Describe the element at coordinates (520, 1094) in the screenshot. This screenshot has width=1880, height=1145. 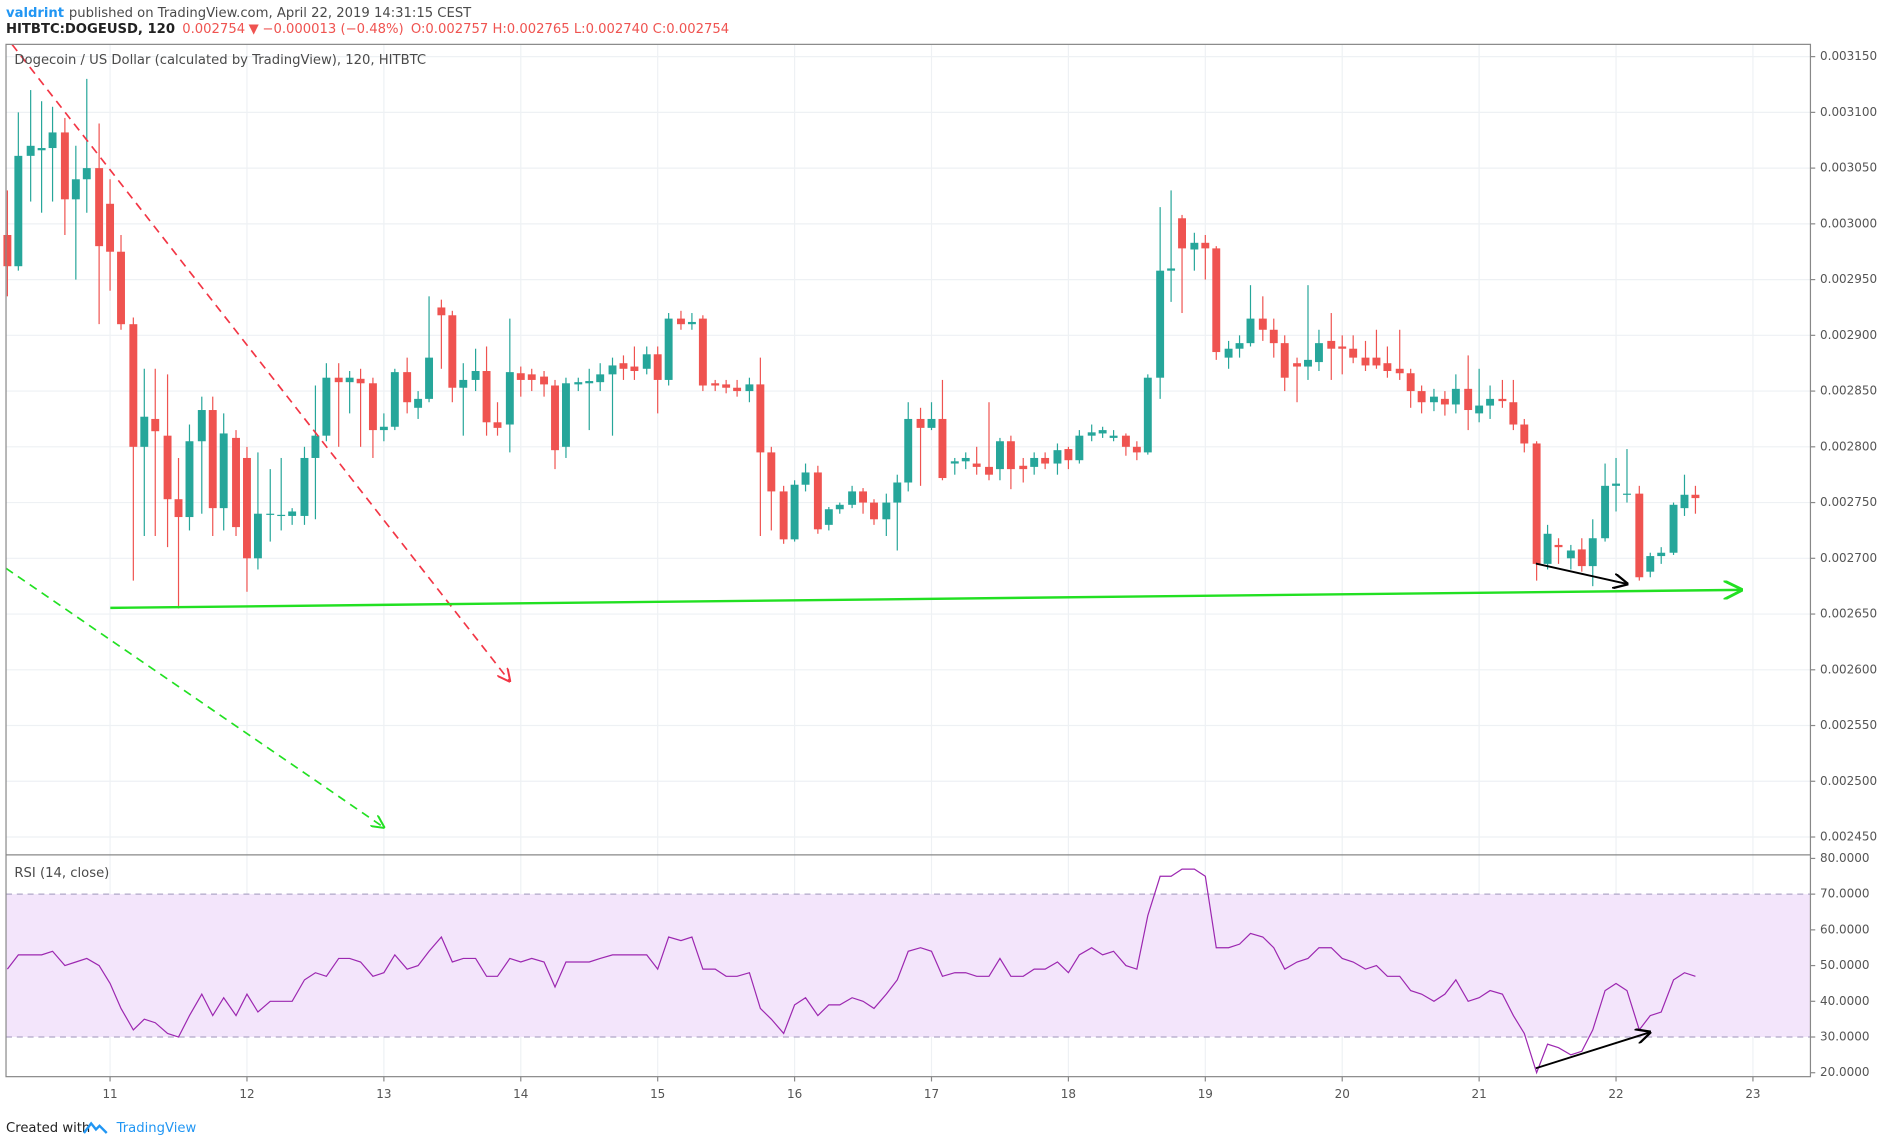
I see `x-tick-label: 14` at that location.